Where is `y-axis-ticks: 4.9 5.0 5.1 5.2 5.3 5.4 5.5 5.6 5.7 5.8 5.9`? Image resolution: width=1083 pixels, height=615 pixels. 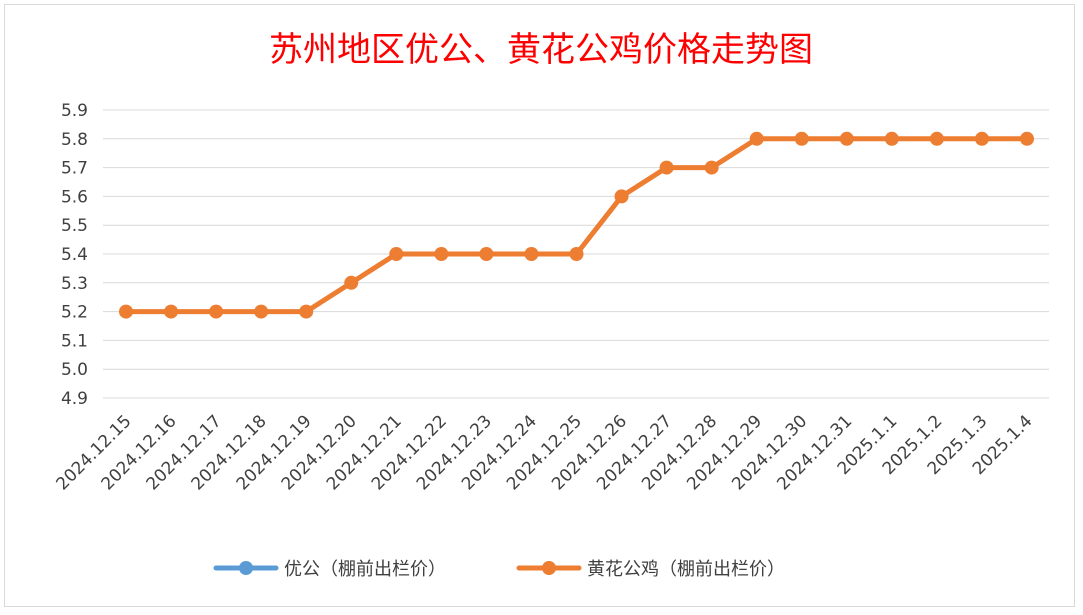
y-axis-ticks: 4.9 5.0 5.1 5.2 5.3 5.4 5.5 5.6 5.7 5.8 5.9 is located at coordinates (74, 255).